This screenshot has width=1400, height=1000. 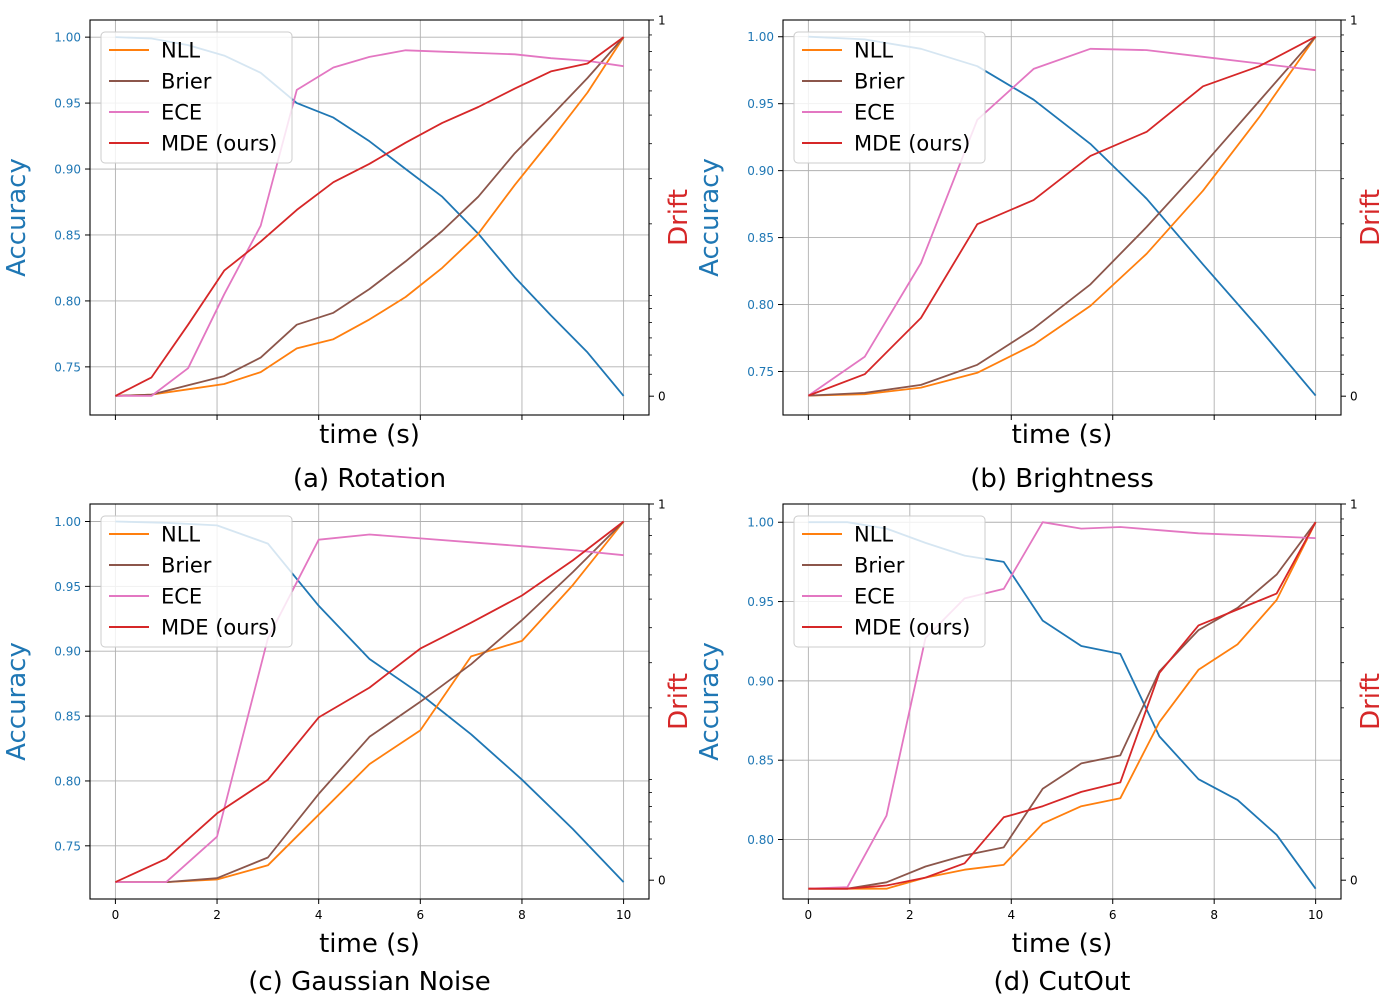 I want to click on panel-caption: (d) CutOut, so click(x=1061, y=982).